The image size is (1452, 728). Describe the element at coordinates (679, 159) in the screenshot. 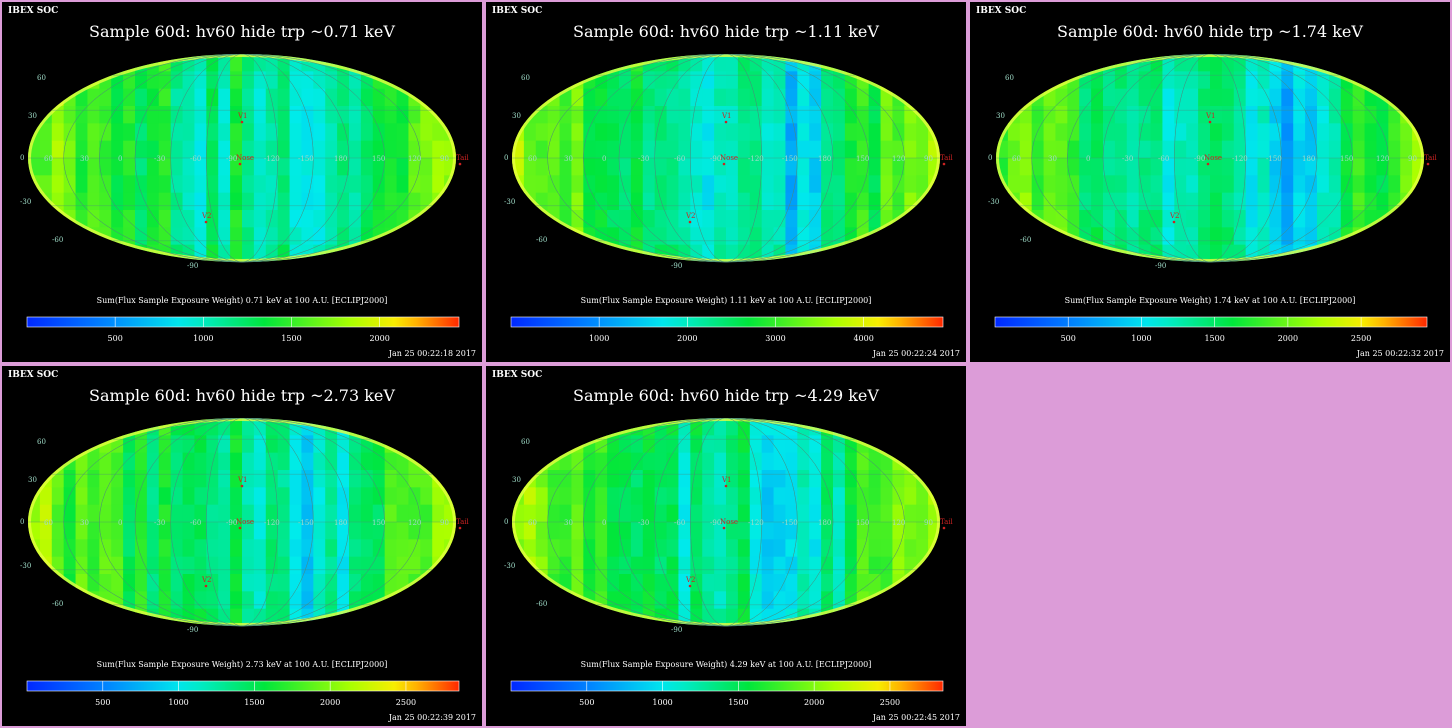

I see `lon-label: -60` at that location.